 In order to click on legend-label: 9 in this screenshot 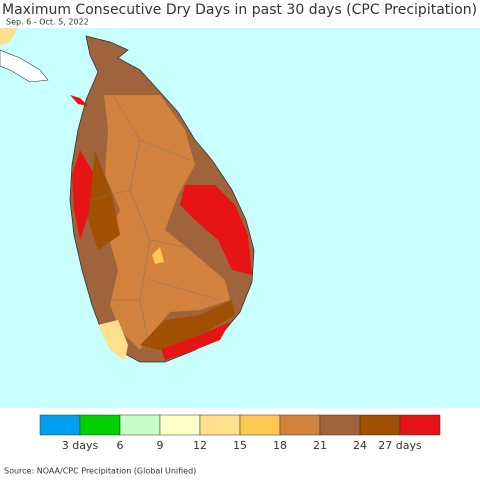, I will do `click(160, 445)`.